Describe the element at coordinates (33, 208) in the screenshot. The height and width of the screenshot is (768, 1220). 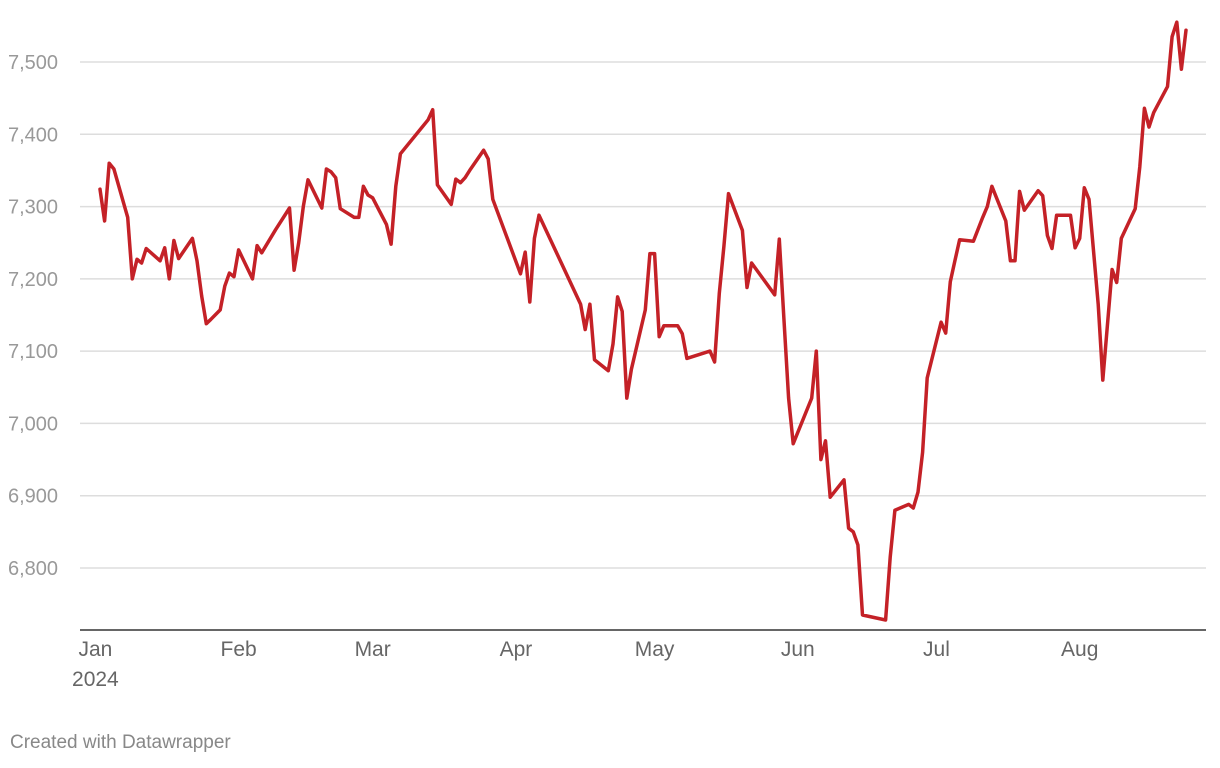
I see `y-tick-label: 7,300` at that location.